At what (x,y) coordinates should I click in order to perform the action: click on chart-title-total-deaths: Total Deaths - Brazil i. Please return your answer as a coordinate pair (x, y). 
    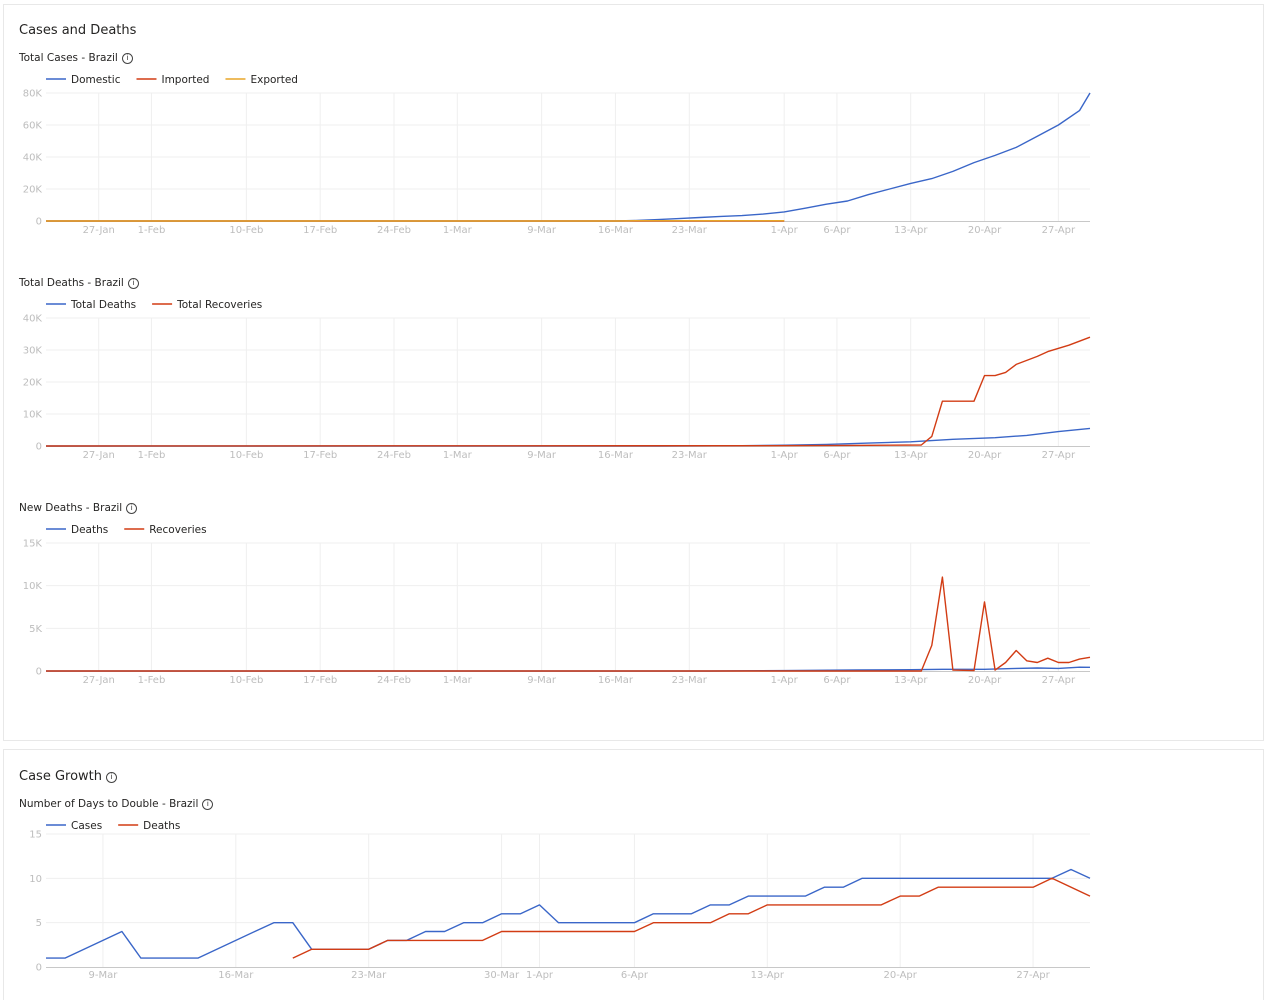
    Looking at the image, I should click on (79, 283).